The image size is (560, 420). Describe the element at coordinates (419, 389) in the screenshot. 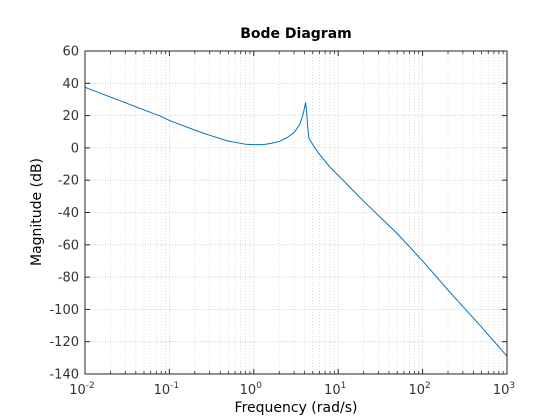

I see `x-tick-label: 10²` at that location.